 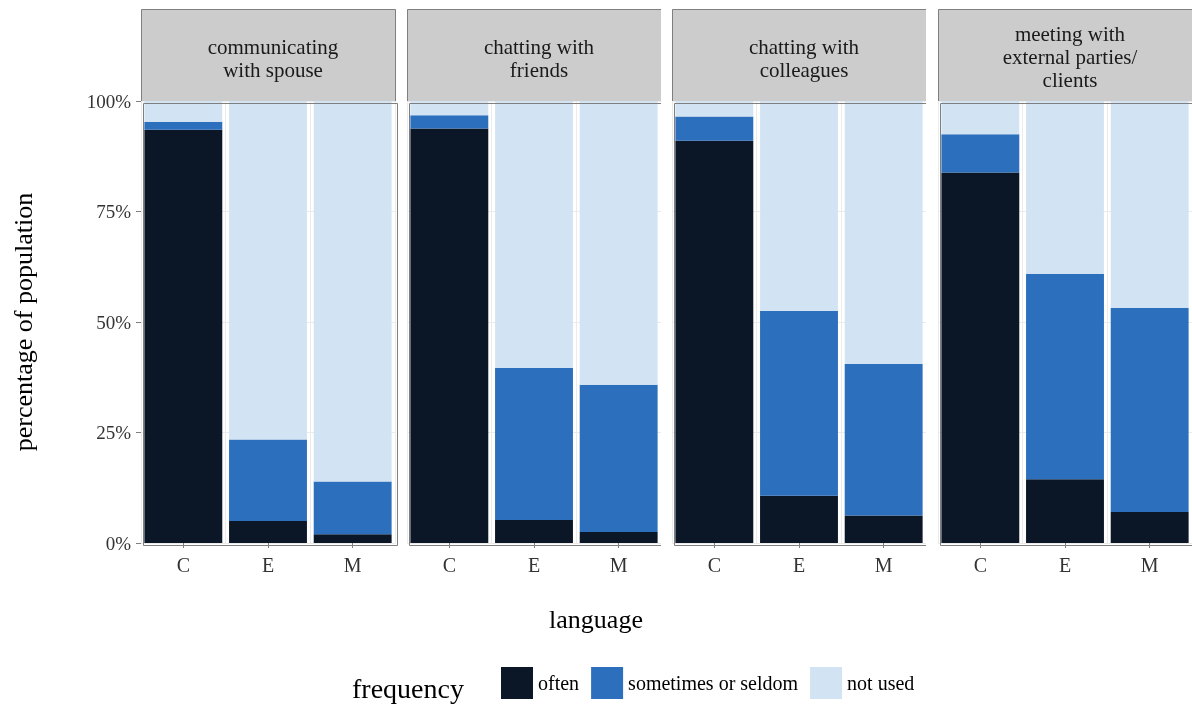 What do you see at coordinates (114, 211) in the screenshot?
I see `y-tick-label: 75%` at bounding box center [114, 211].